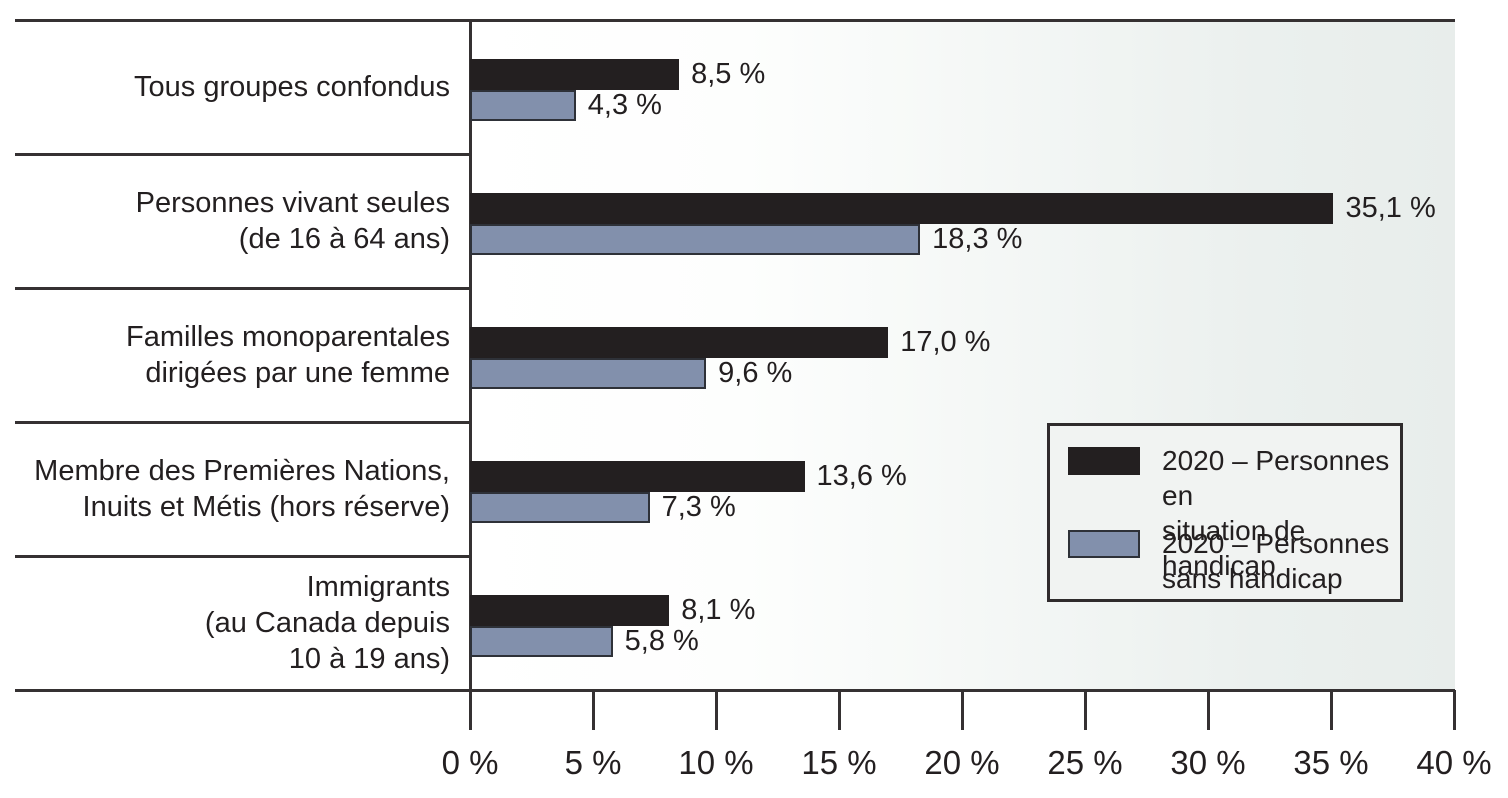 This screenshot has width=1508, height=798. I want to click on plot-top-border, so click(735, 20).